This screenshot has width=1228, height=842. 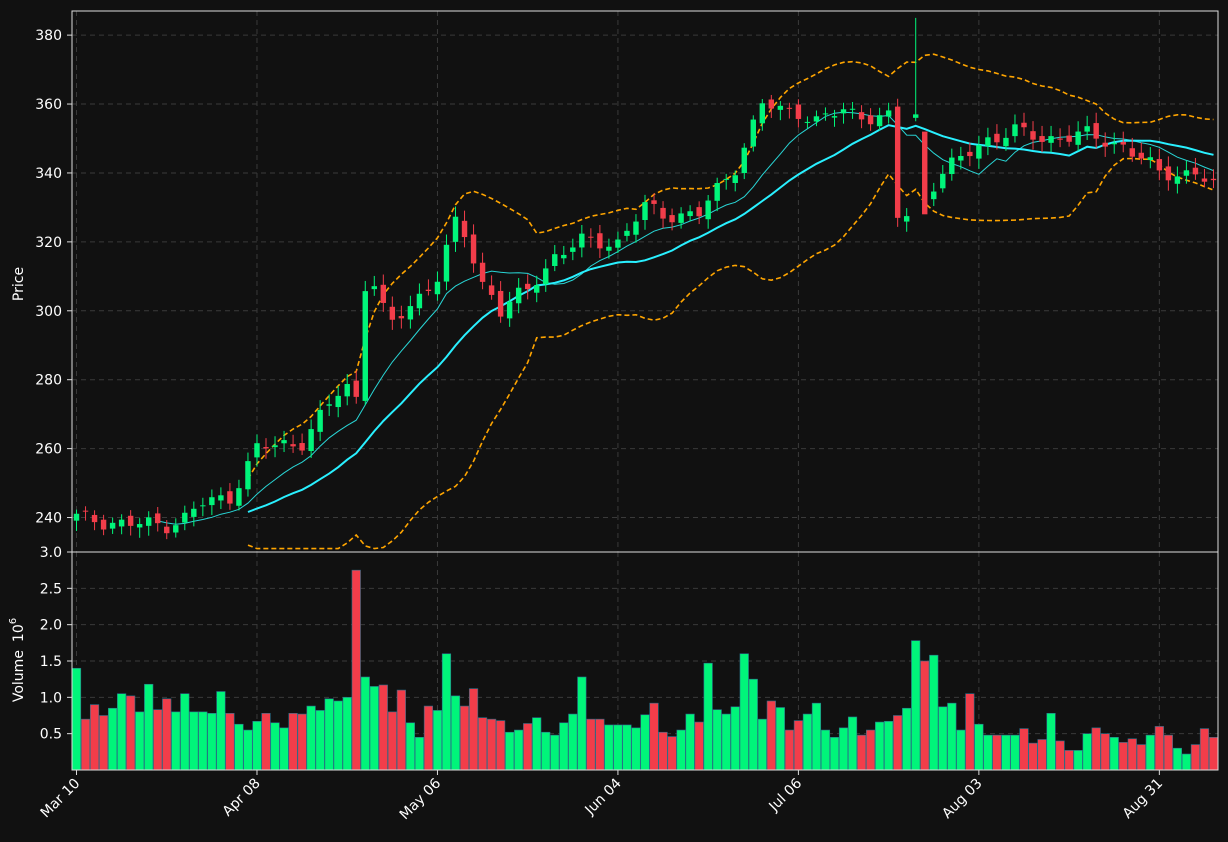 What do you see at coordinates (786, 795) in the screenshot?
I see `x-tick-label: Jul 06` at bounding box center [786, 795].